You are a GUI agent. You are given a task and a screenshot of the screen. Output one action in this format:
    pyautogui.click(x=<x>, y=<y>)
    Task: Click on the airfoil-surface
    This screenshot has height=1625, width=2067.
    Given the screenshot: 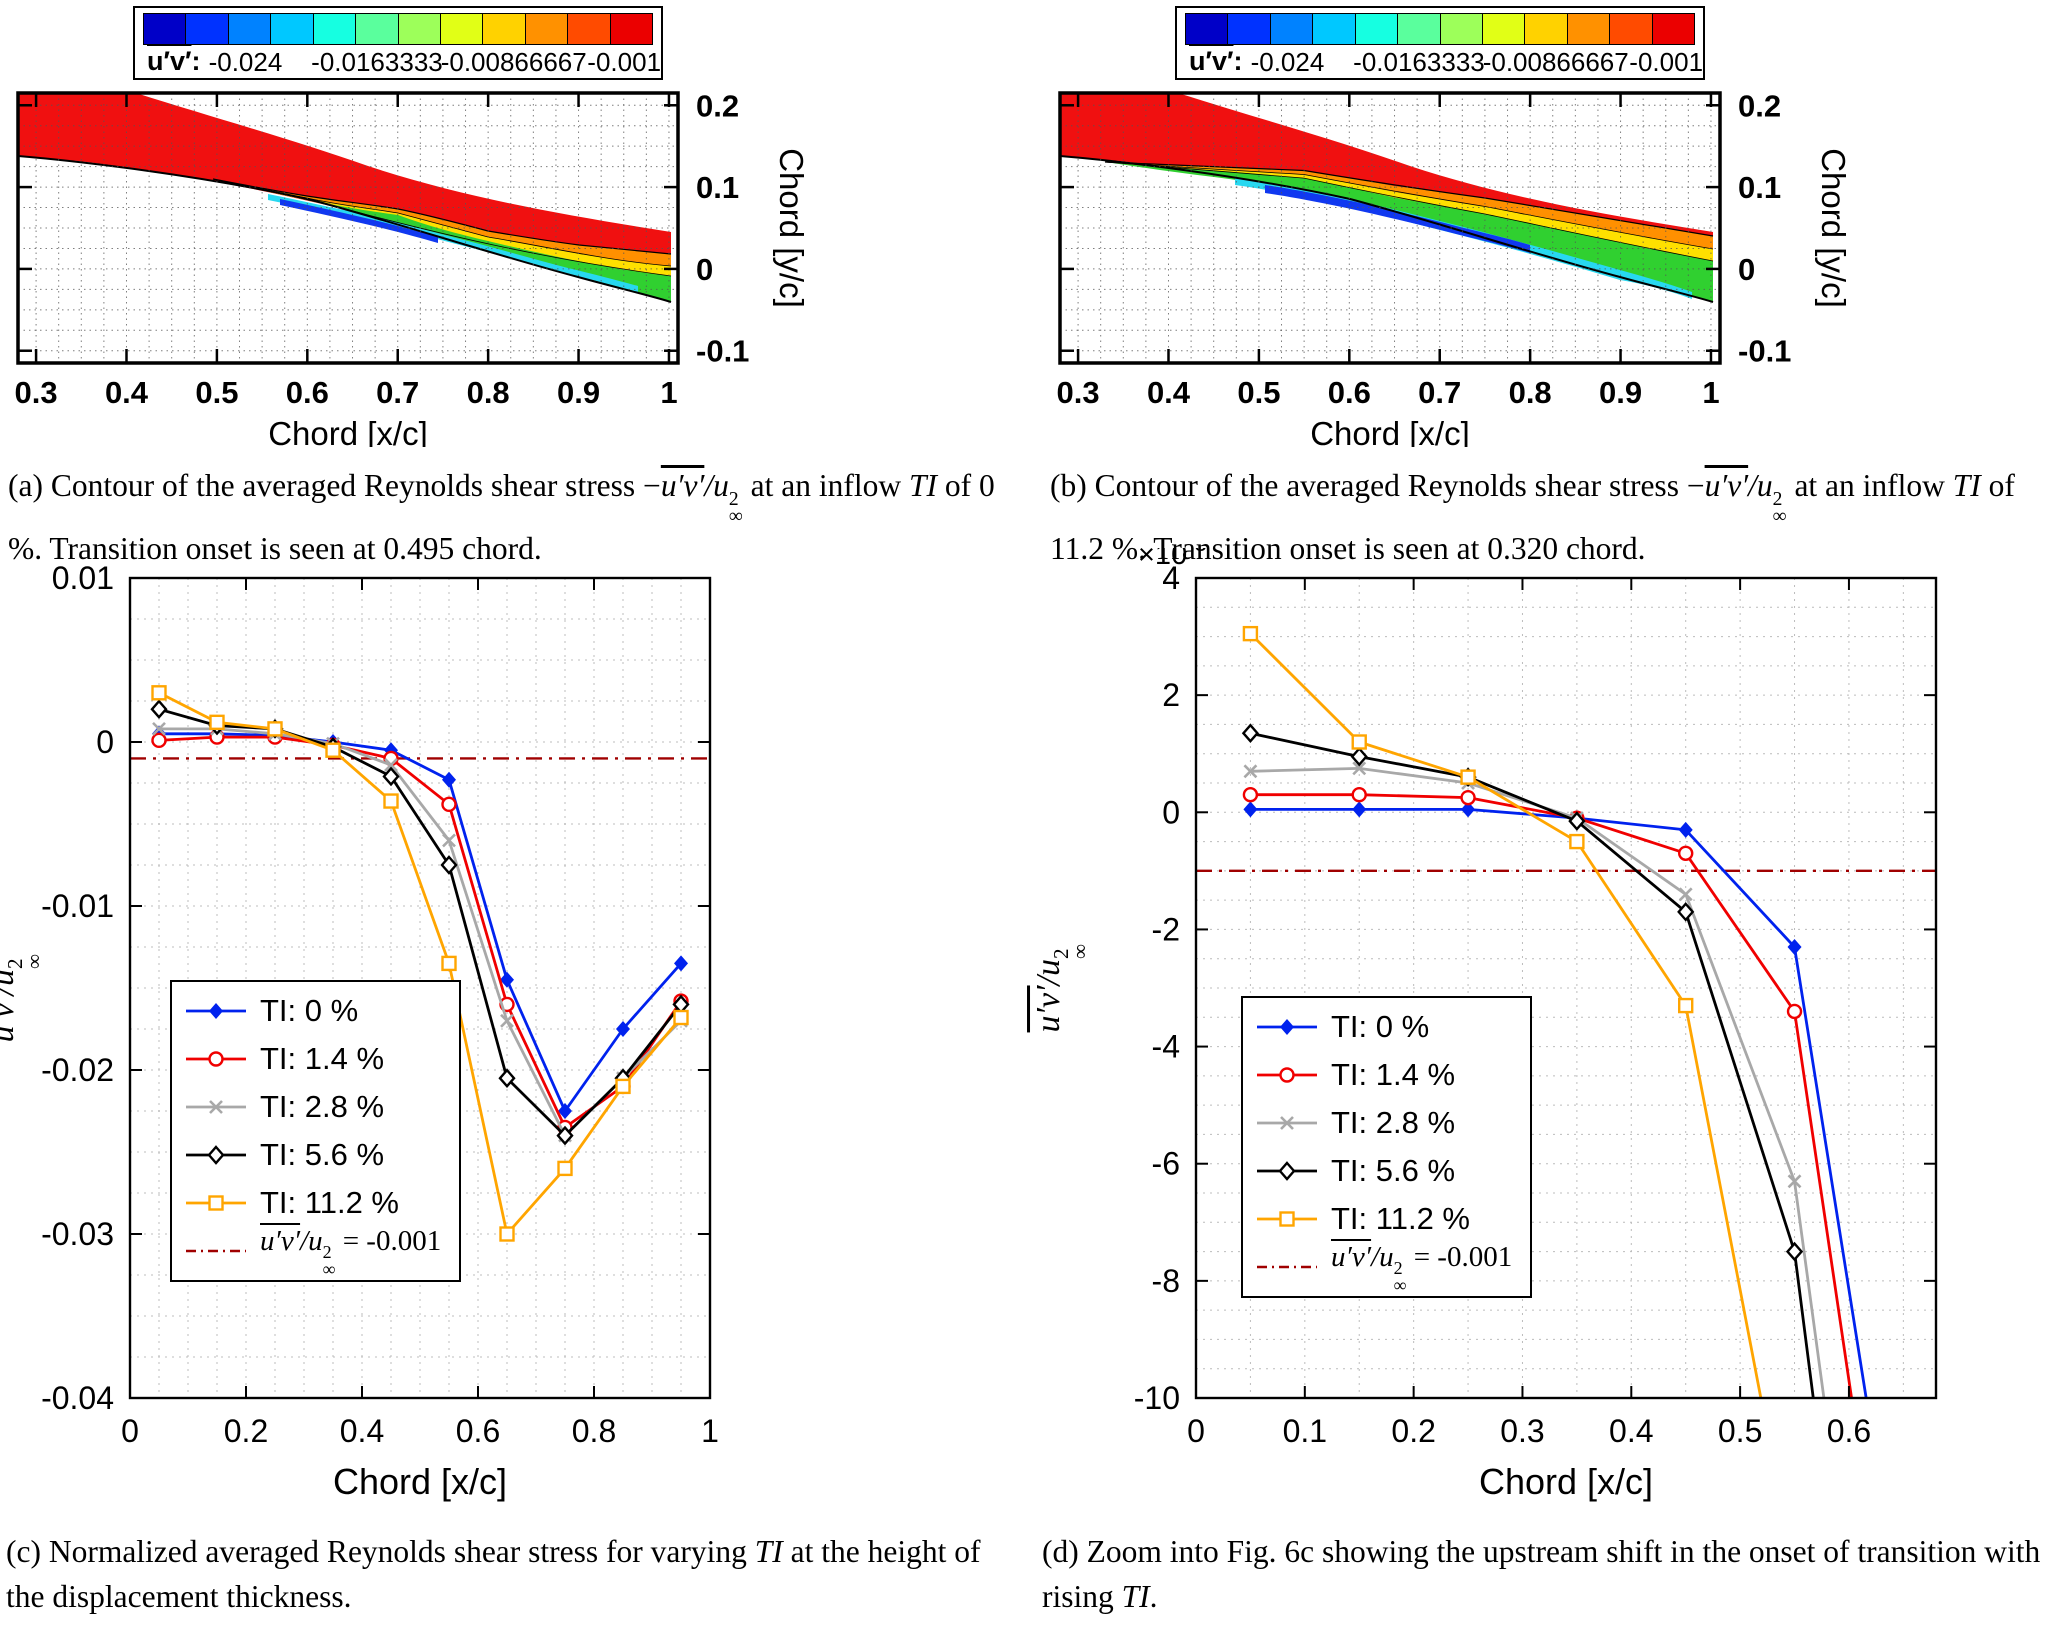 What is the action you would take?
    pyautogui.click(x=1387, y=229)
    